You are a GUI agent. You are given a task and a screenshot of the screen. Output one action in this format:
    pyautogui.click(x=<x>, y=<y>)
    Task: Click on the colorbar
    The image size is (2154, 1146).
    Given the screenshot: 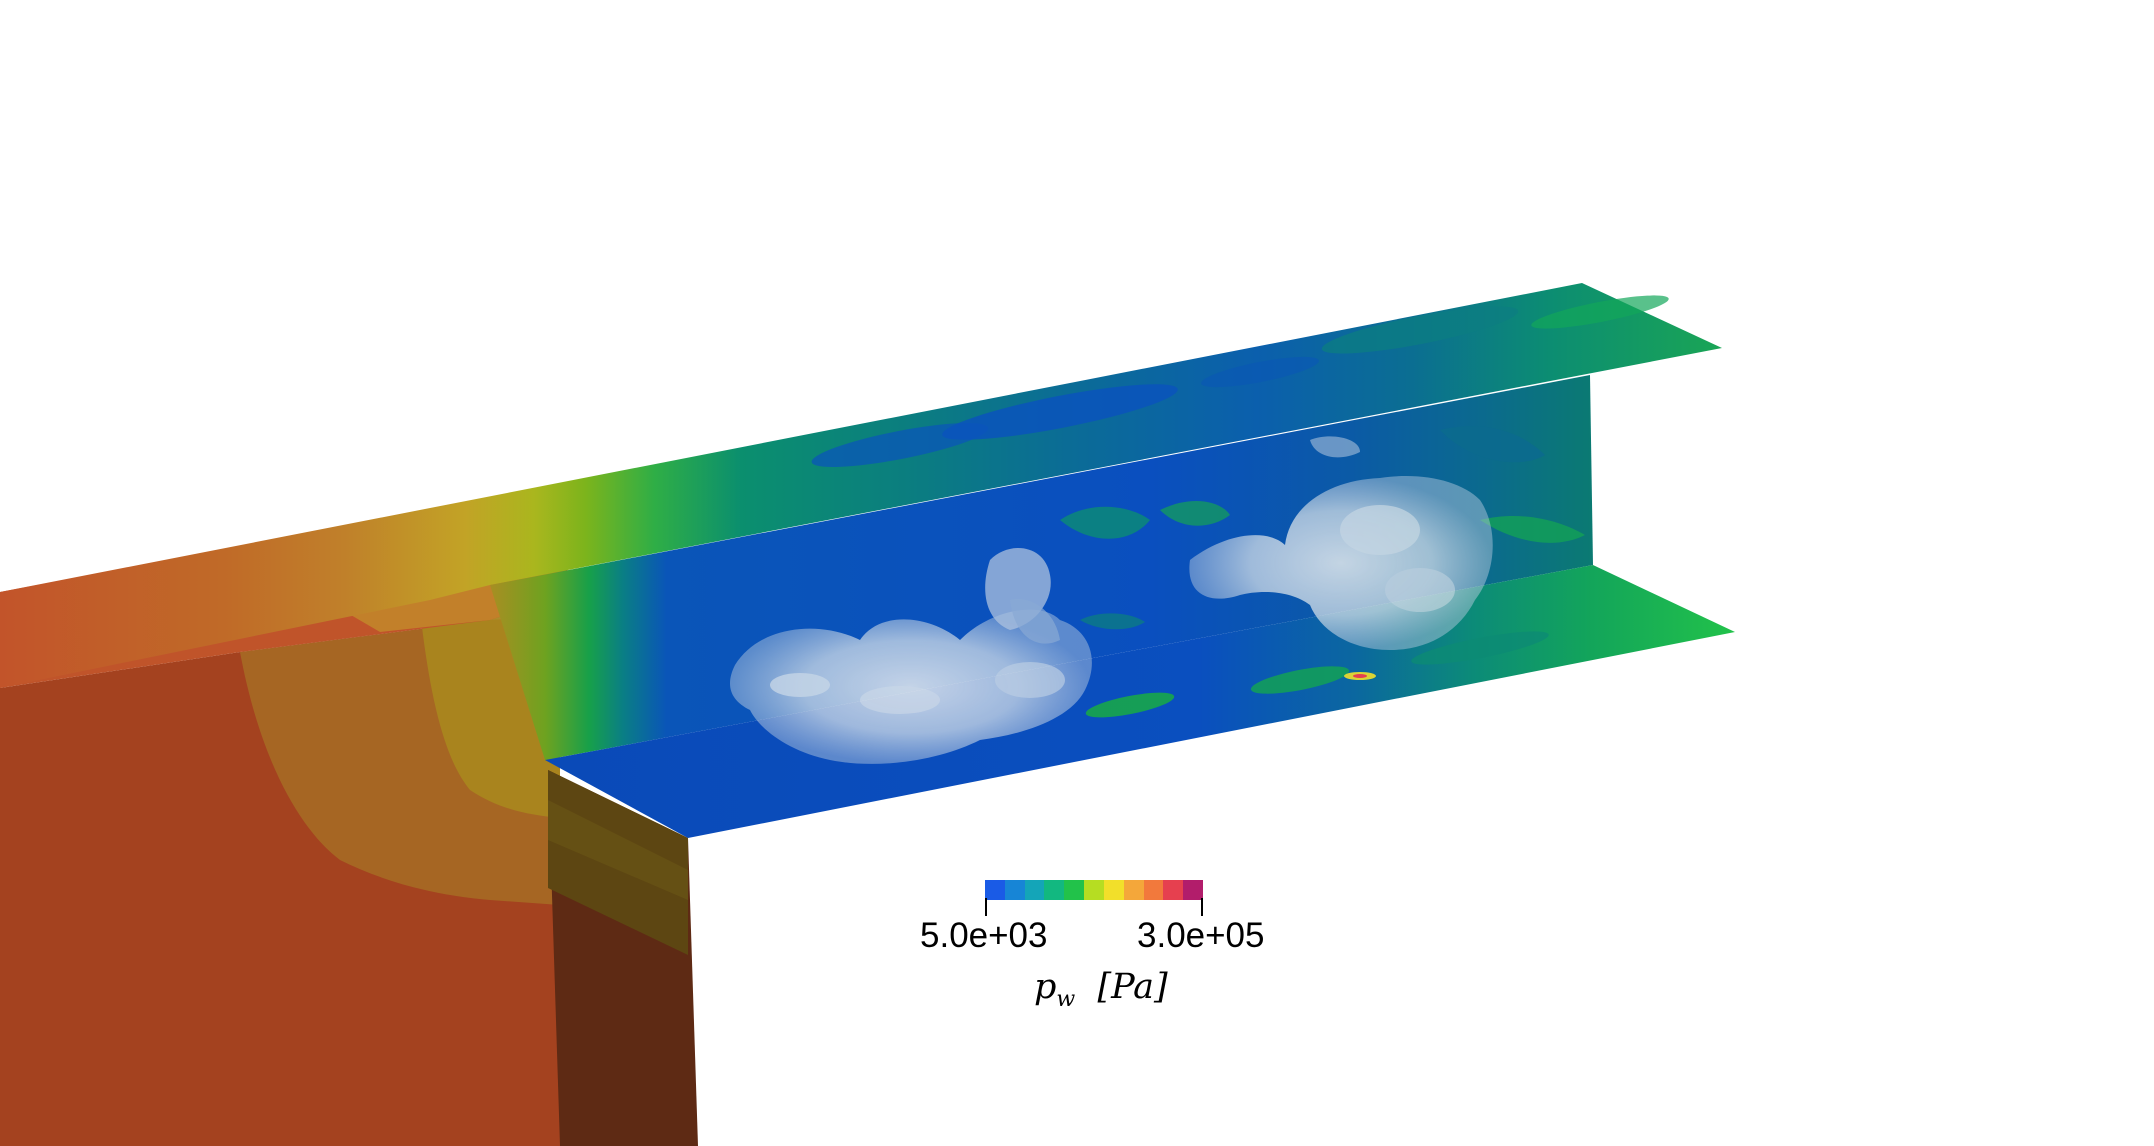 What is the action you would take?
    pyautogui.click(x=1094, y=890)
    